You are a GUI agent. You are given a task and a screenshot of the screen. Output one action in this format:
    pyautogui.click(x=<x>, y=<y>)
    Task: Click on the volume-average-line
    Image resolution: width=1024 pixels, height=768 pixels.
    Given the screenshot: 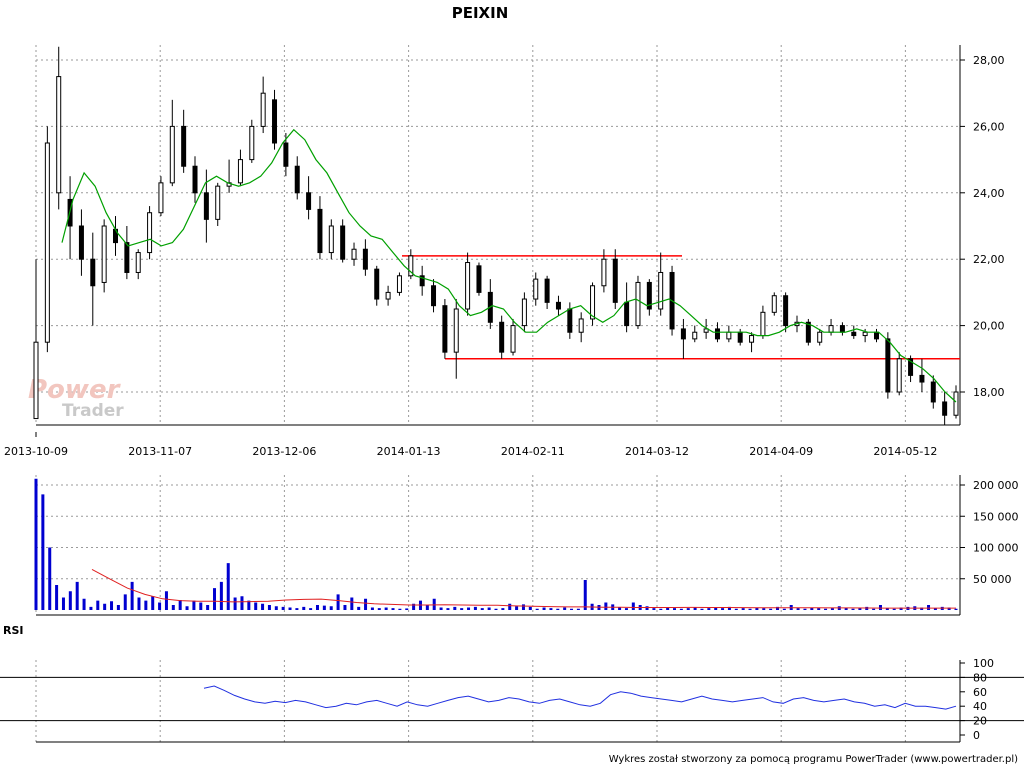 What is the action you would take?
    pyautogui.click(x=523, y=588)
    